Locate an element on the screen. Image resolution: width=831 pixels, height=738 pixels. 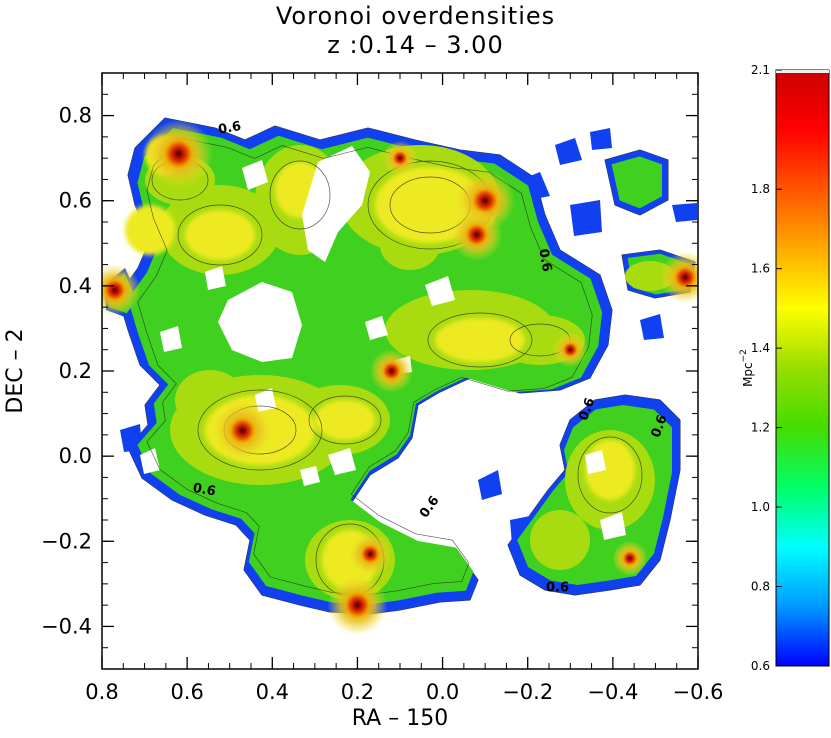
colorbar-ticks: 0.6 0.8 1.0 1.2 1.4 1.6 1.8 2.1 is located at coordinates (766, 368).